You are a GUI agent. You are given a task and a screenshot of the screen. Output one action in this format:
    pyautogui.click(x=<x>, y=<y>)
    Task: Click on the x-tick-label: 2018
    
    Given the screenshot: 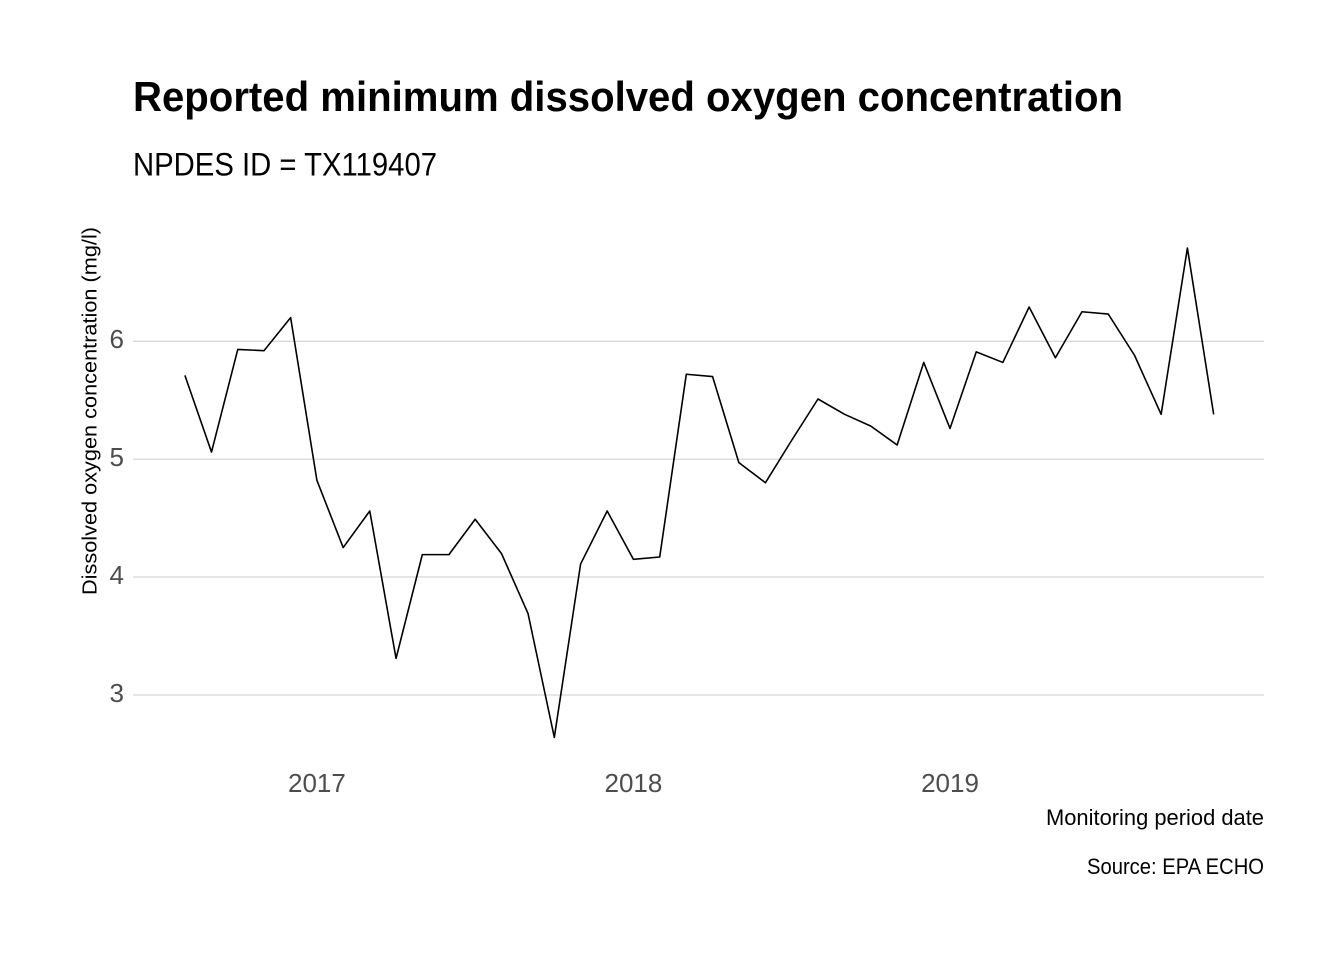 What is the action you would take?
    pyautogui.click(x=634, y=783)
    